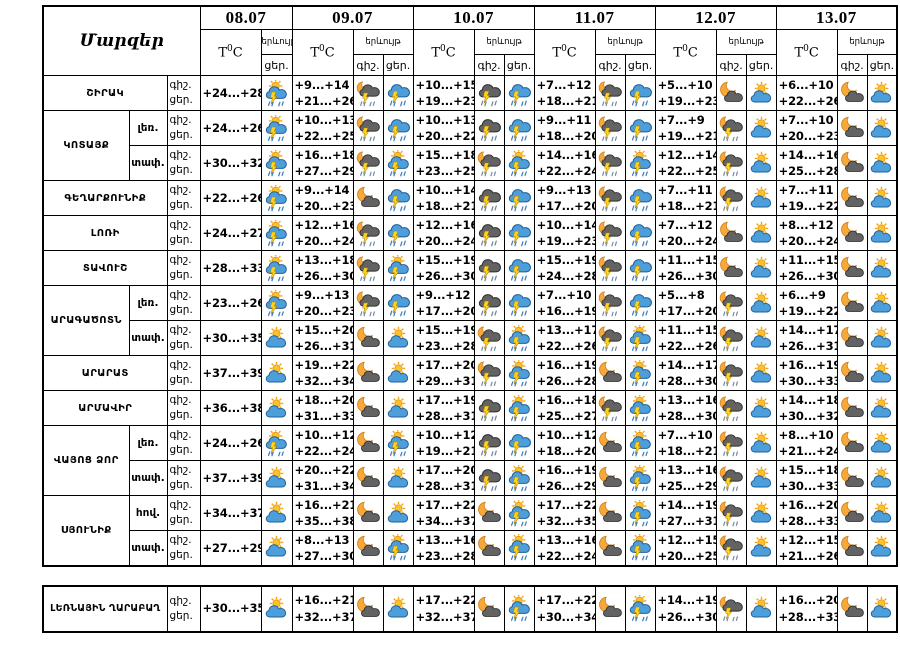 The width and height of the screenshot is (900, 645). I want to click on day-temp: +21...+24, so click(808, 451).